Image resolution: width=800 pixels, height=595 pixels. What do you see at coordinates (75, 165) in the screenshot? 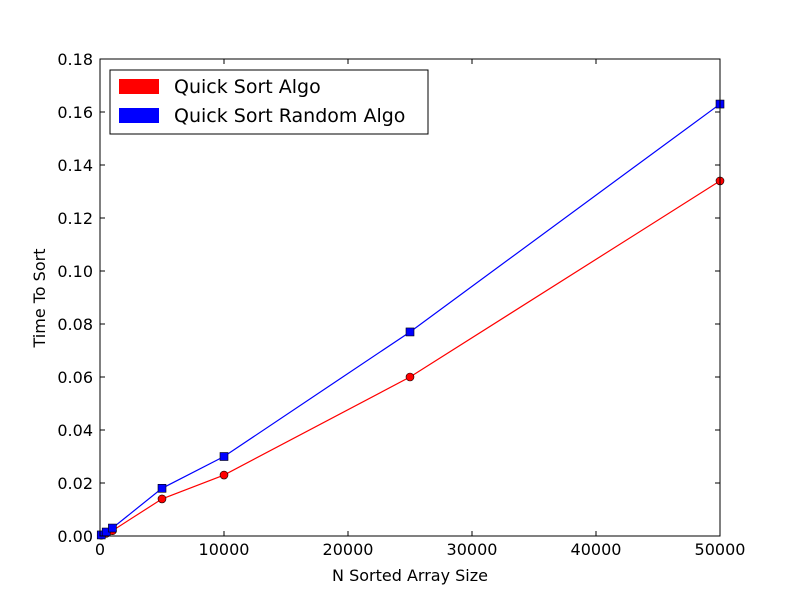
I see `y-tick-label: 0.14` at bounding box center [75, 165].